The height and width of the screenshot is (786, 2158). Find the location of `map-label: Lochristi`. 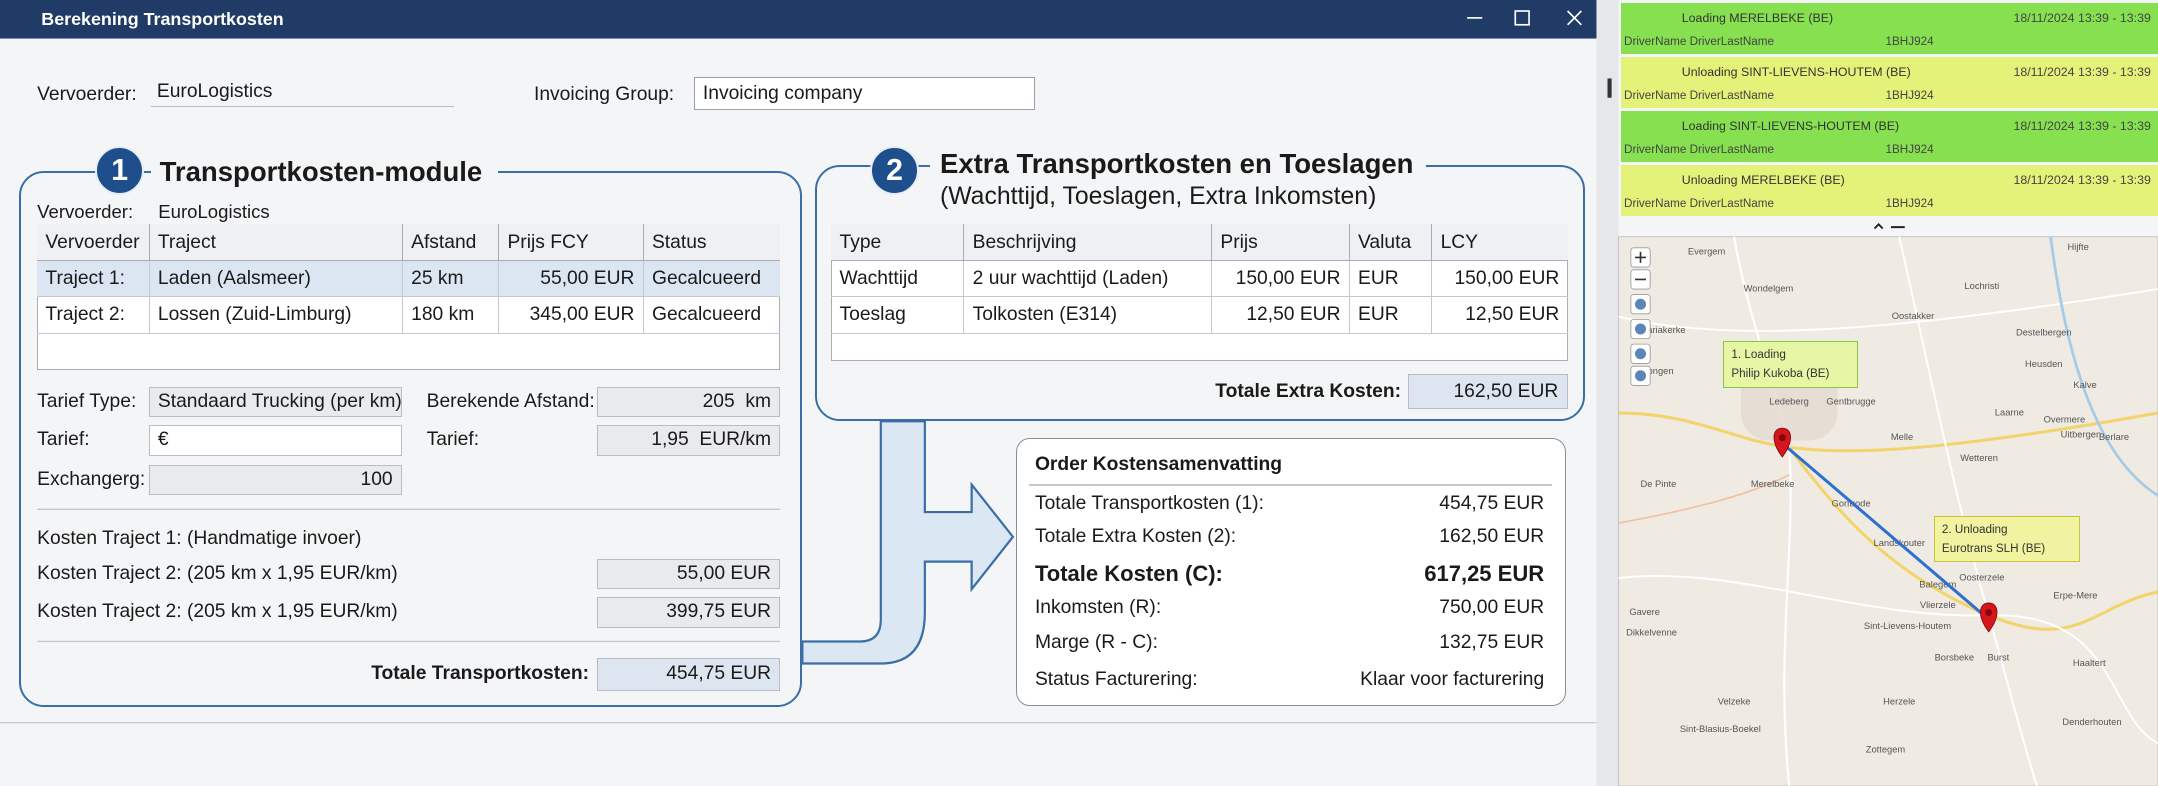

map-label: Lochristi is located at coordinates (1981, 286).